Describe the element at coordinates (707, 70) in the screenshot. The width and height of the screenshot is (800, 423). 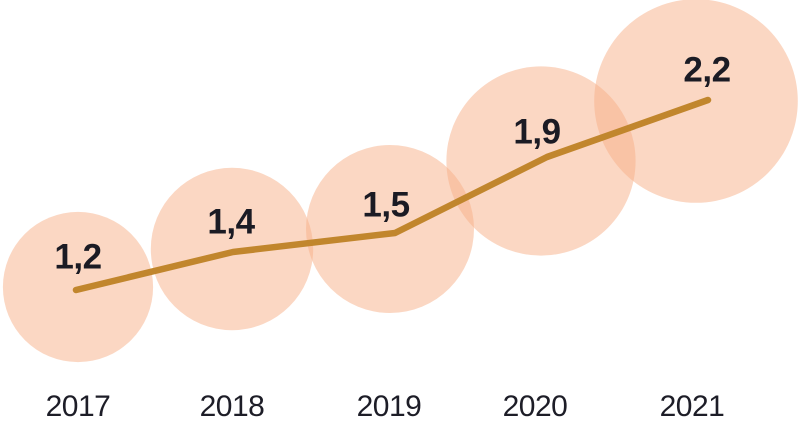
I see `value-label-2021: 2,2` at that location.